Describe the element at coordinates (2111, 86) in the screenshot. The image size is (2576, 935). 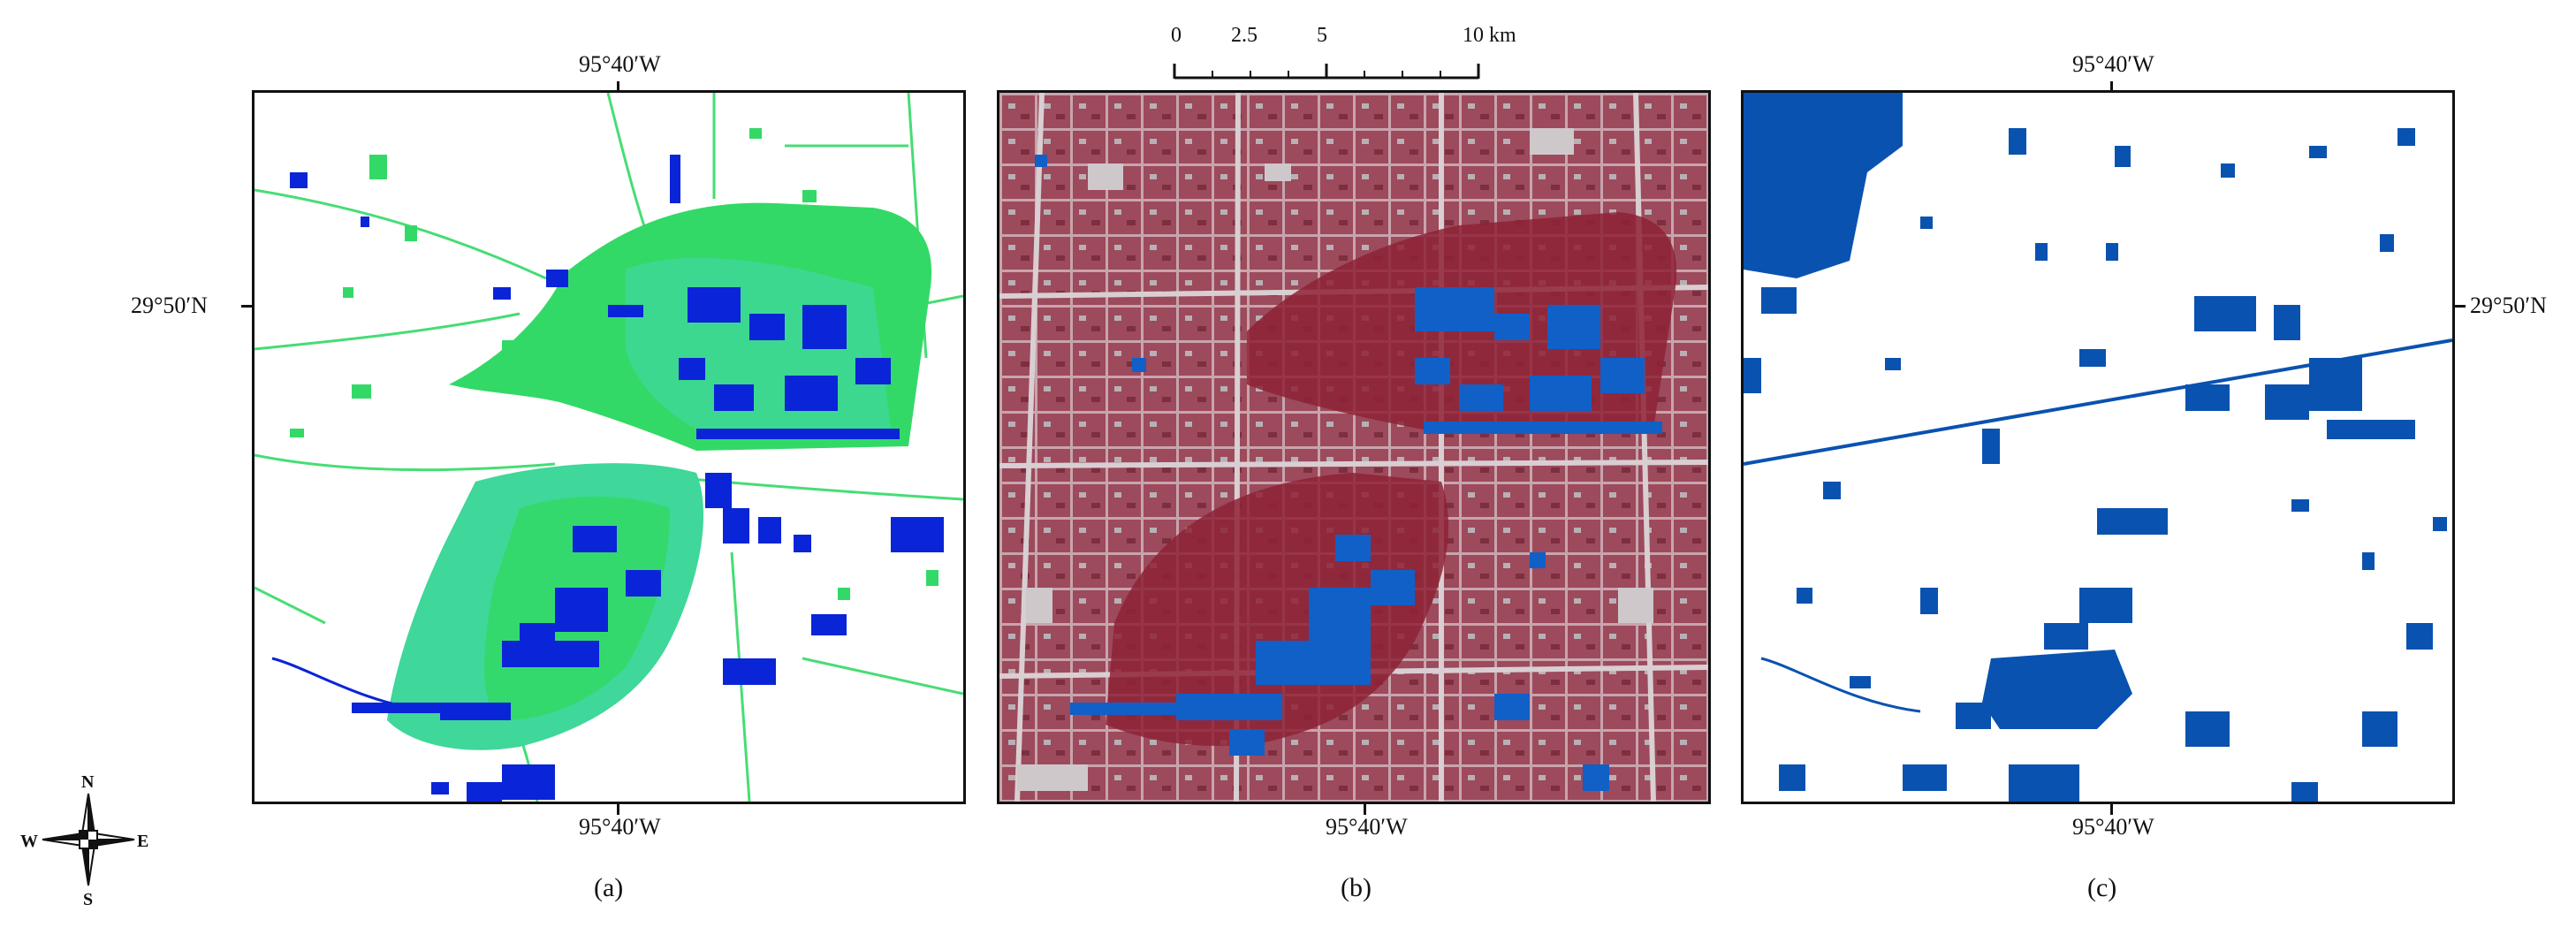
I see `panel-c-top-tick` at that location.